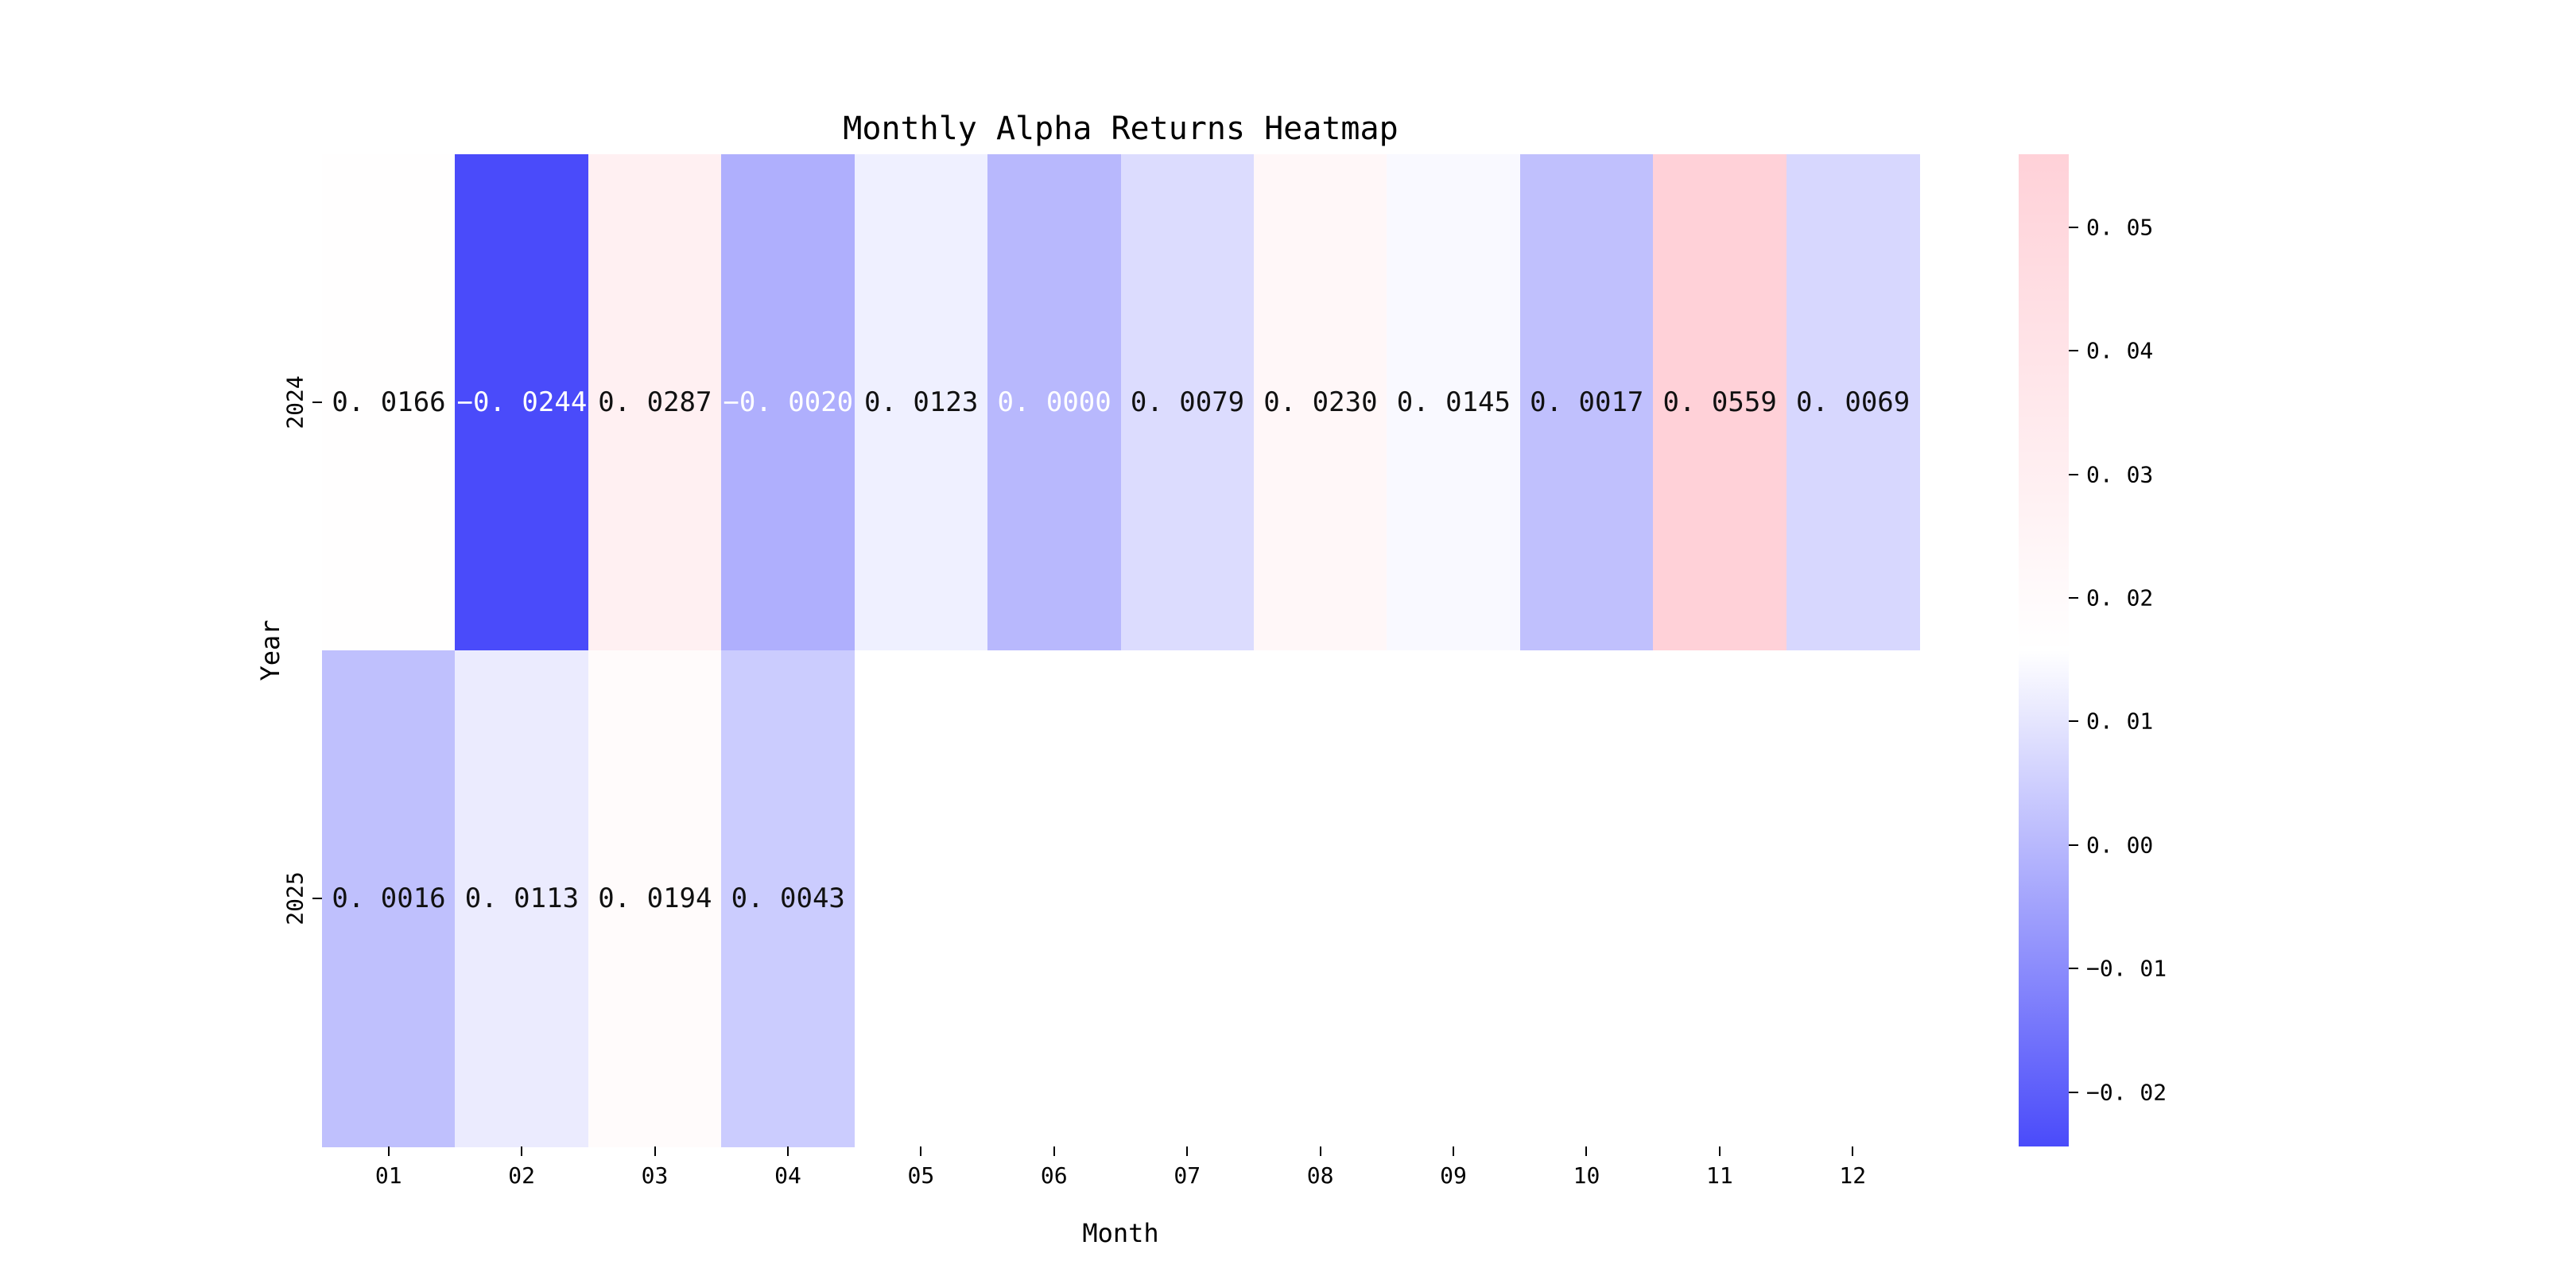 The width and height of the screenshot is (2576, 1288). What do you see at coordinates (1586, 1175) in the screenshot?
I see `x-tick-label-10: 10` at bounding box center [1586, 1175].